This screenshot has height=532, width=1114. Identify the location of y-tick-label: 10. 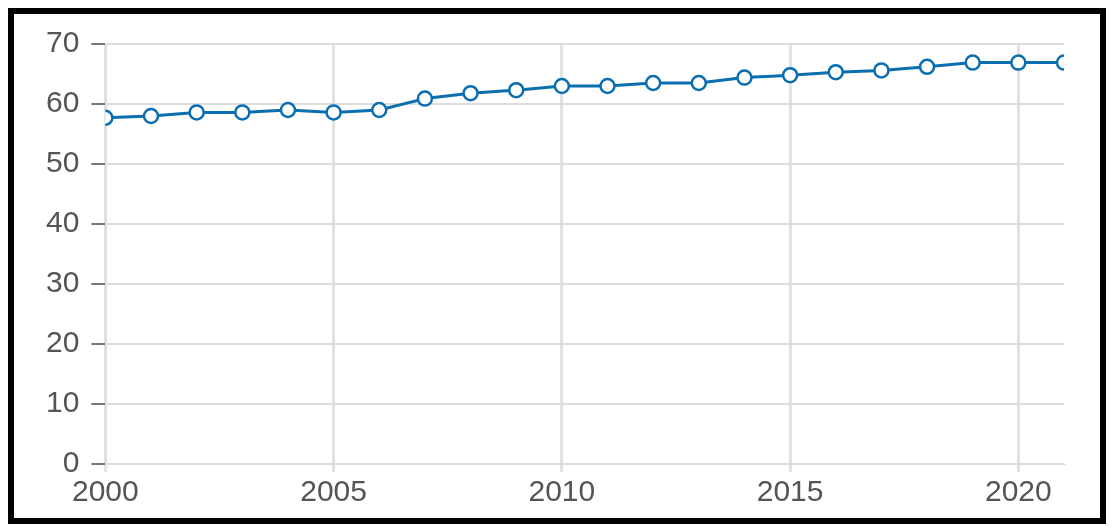
(62, 402).